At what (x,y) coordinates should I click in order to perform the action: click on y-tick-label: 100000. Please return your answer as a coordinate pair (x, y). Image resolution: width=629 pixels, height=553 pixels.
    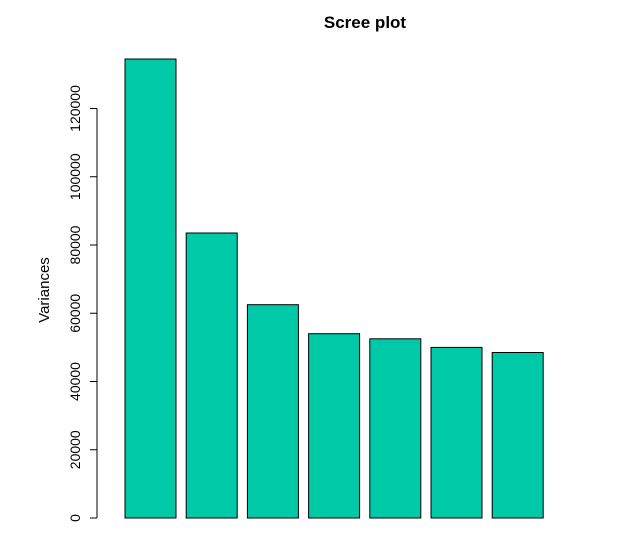
    Looking at the image, I should click on (75, 176).